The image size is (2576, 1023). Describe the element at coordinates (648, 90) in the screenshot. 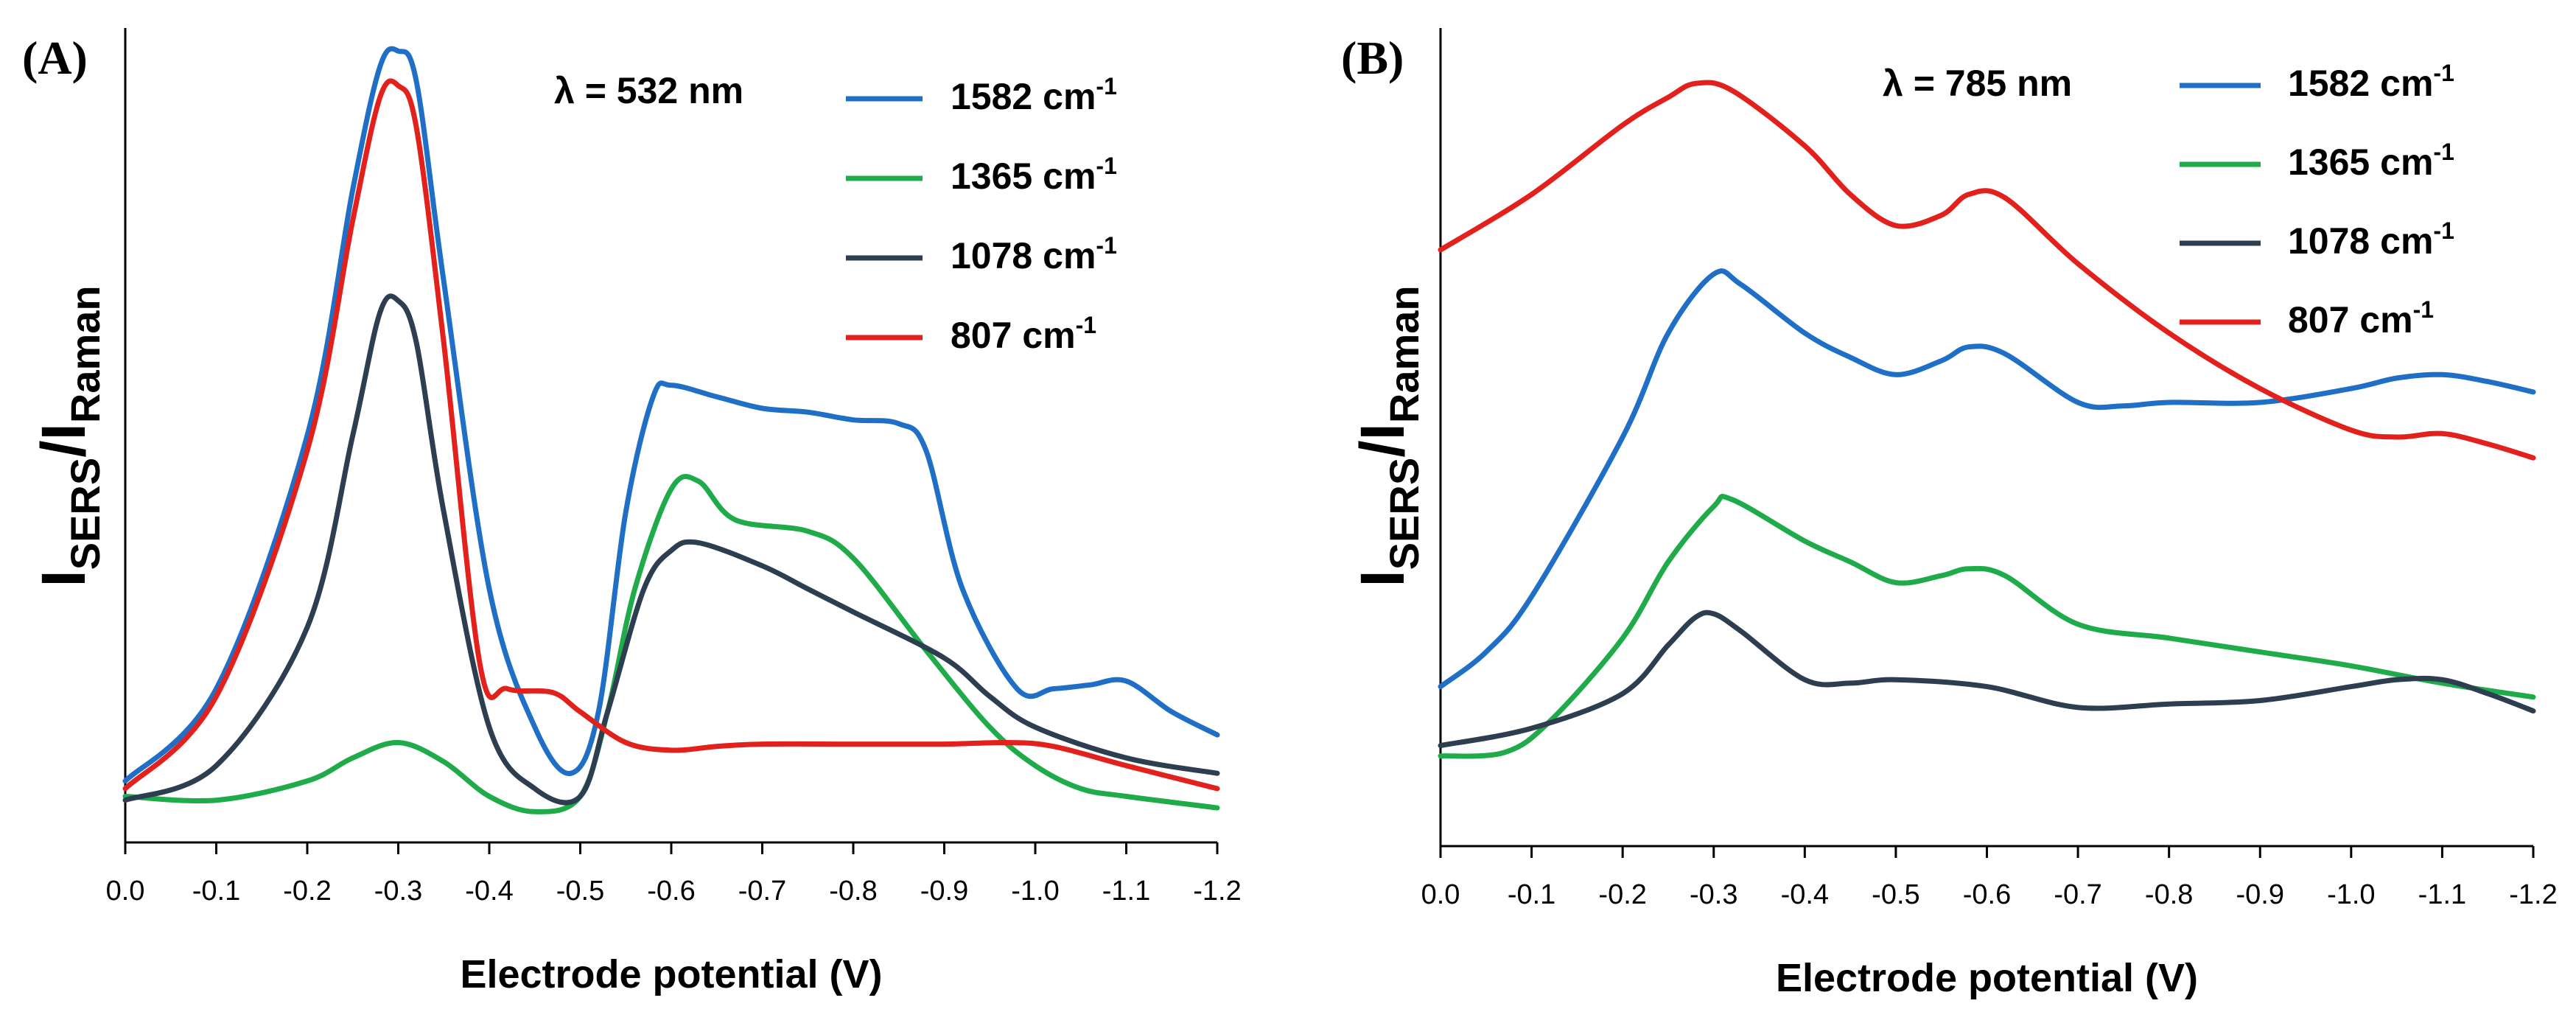

I see `wavelength-annotation: λ = 532 nm` at that location.